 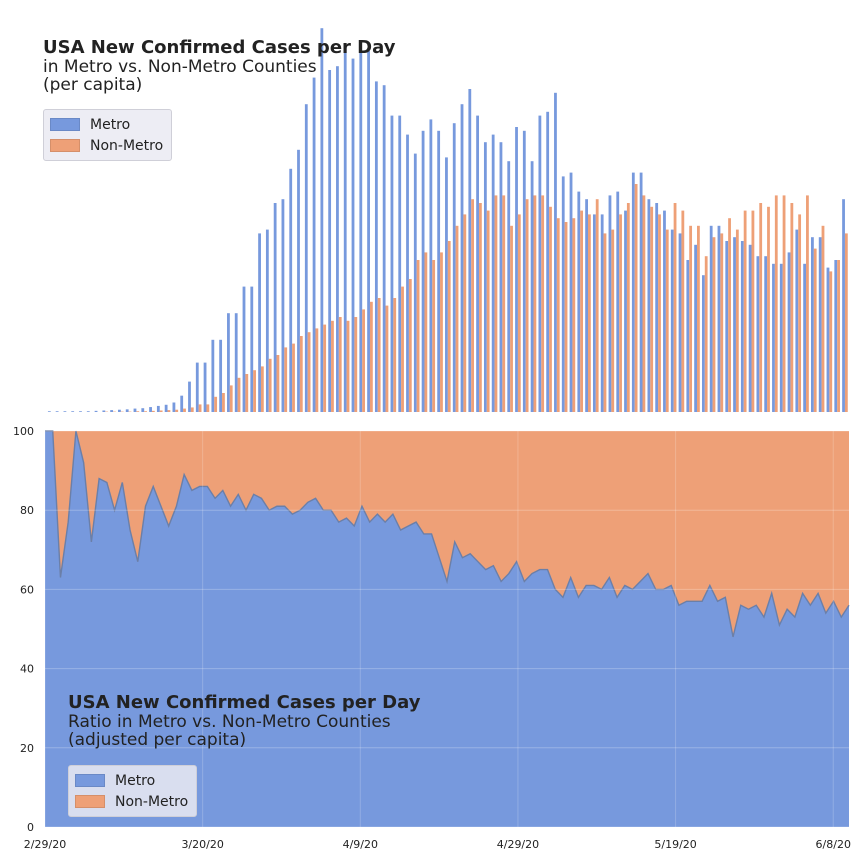 I want to click on legend-item-non-metro: Non-Metro, so click(x=131, y=801).